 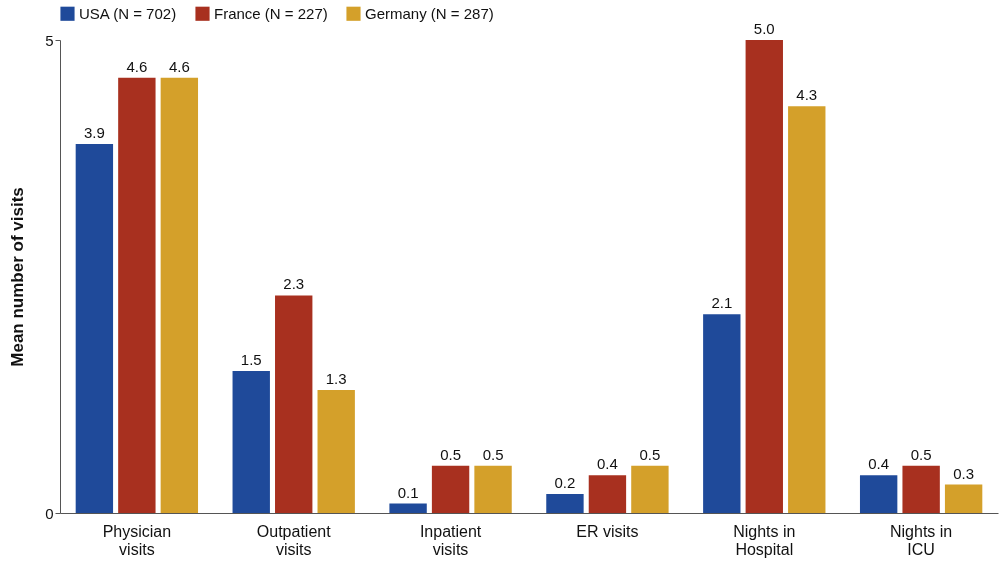 What do you see at coordinates (18, 277) in the screenshot?
I see `y-axis-title: Mean number of visits` at bounding box center [18, 277].